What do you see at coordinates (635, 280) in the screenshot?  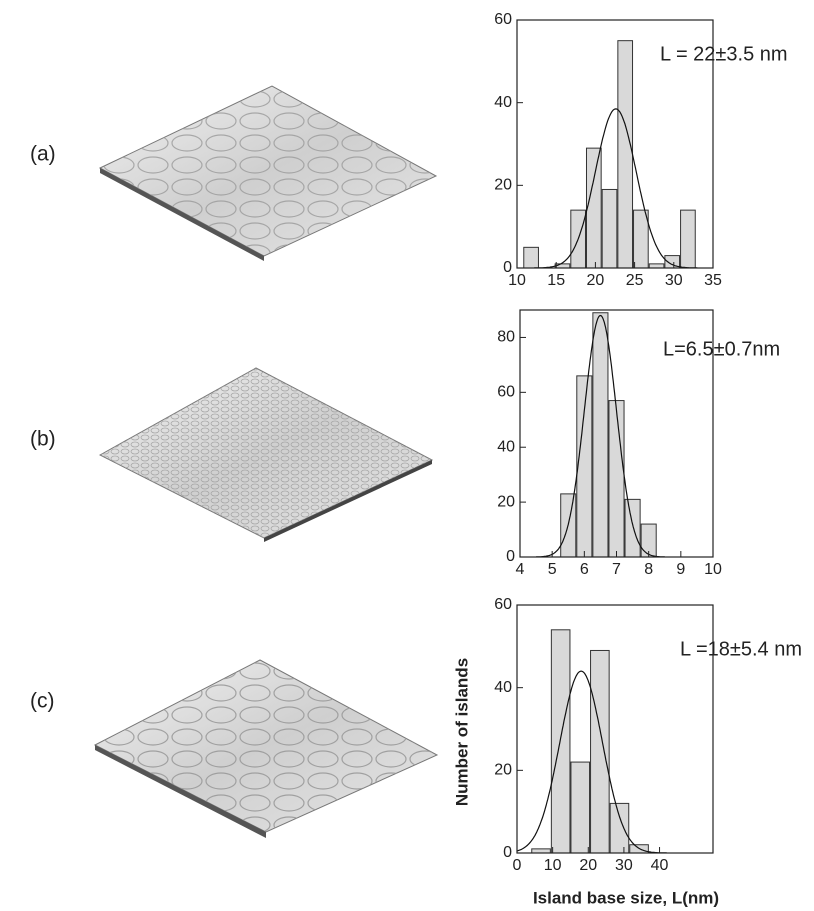 I see `x-tick-label: 25` at bounding box center [635, 280].